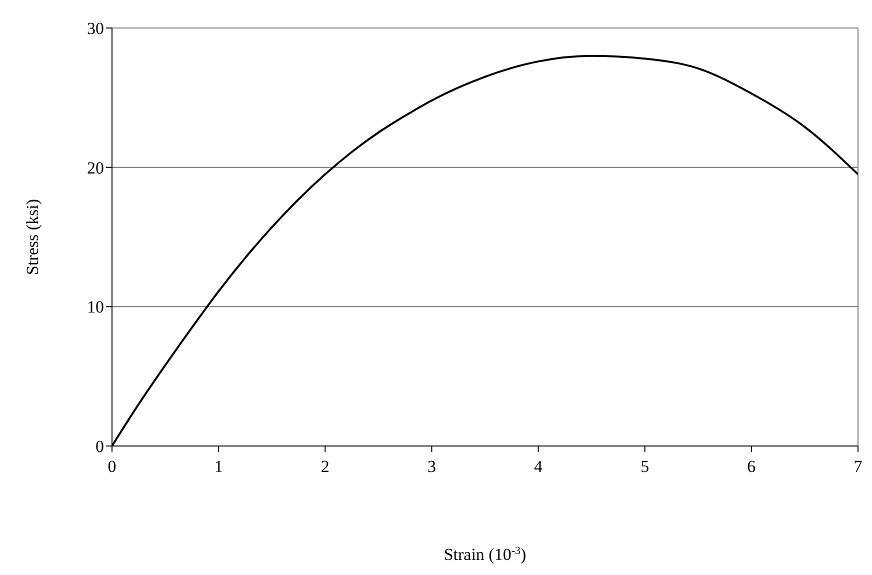 The image size is (872, 575). Describe the element at coordinates (325, 466) in the screenshot. I see `x-tick-label: 2` at that location.